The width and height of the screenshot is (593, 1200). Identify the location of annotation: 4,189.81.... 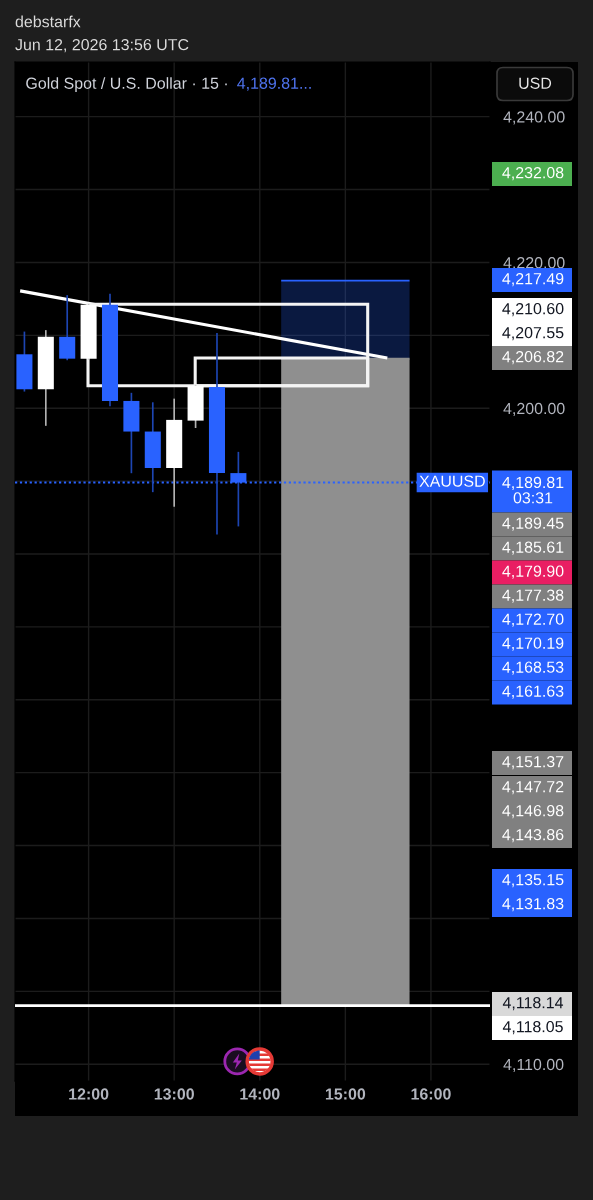
(274, 84).